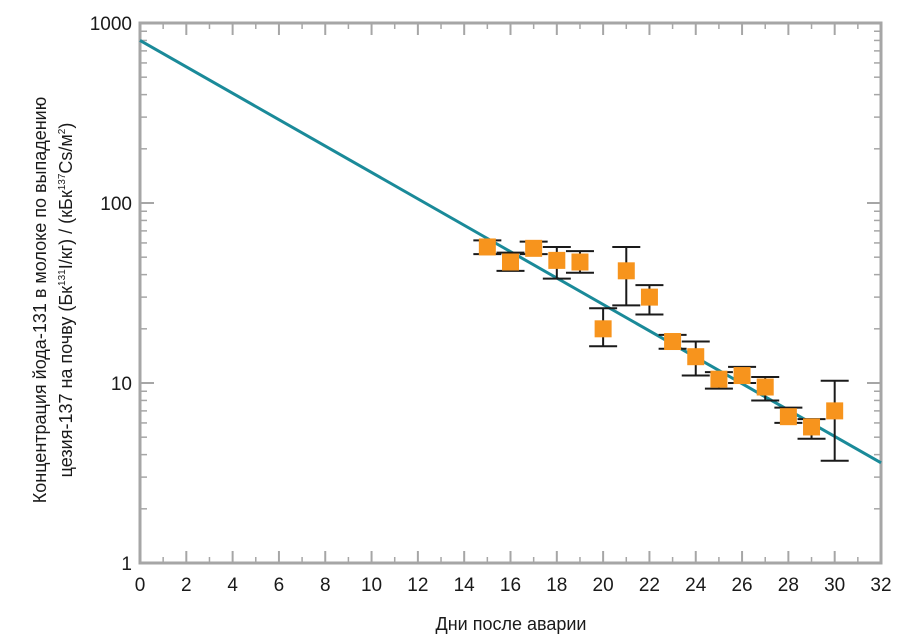 The image size is (900, 639). Describe the element at coordinates (186, 585) in the screenshot. I see `x-tick-label: 2` at that location.